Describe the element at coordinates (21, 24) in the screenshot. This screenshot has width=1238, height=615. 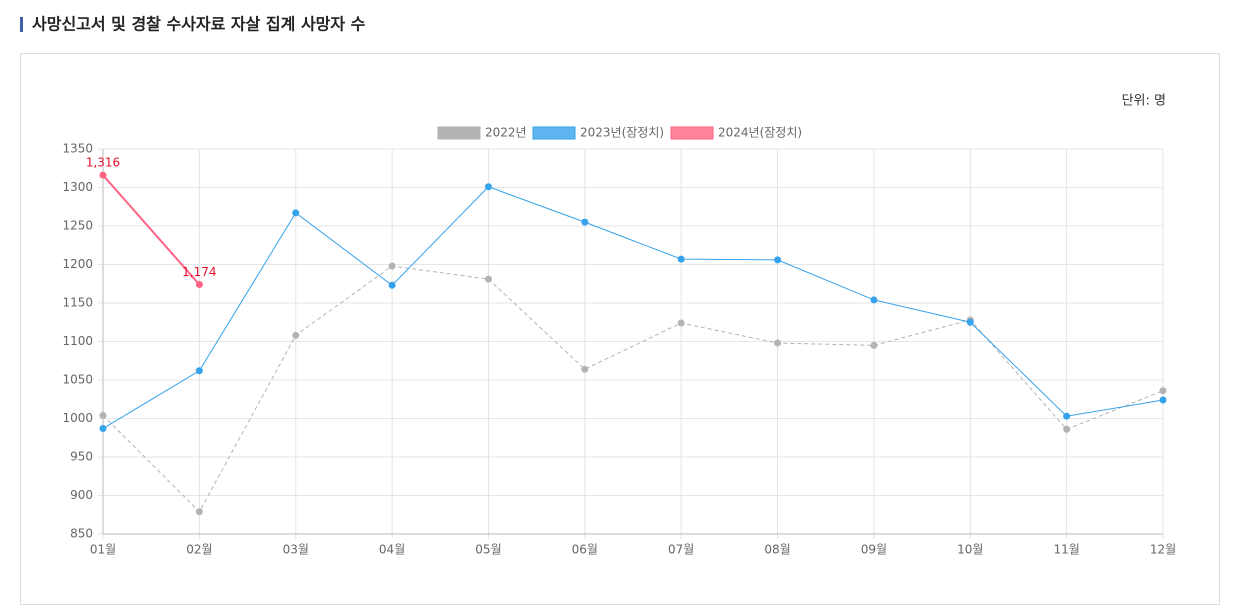
I see `title-marker` at that location.